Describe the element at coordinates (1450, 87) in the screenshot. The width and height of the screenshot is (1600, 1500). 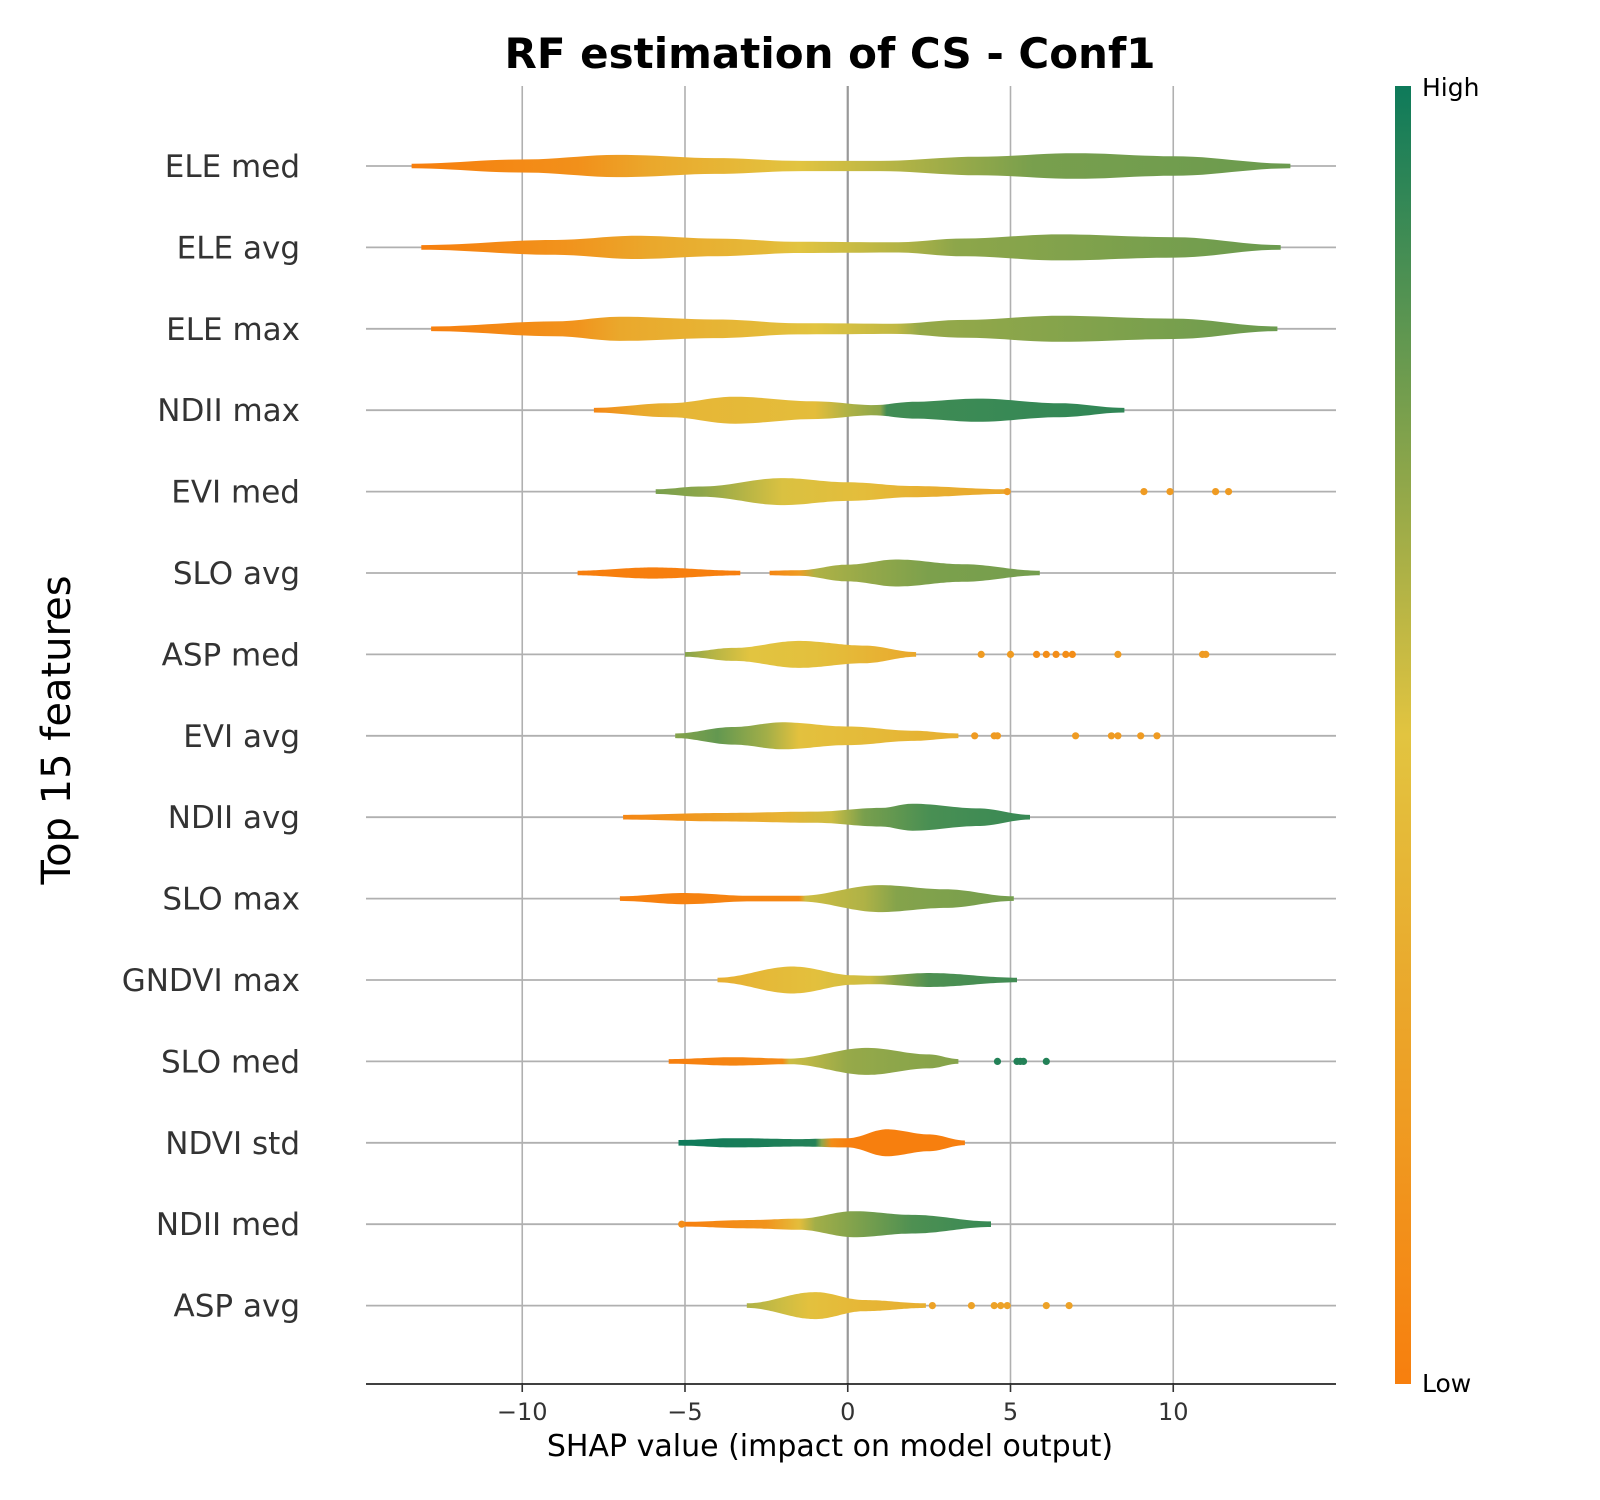
I see `colorbar-high-label: High` at that location.